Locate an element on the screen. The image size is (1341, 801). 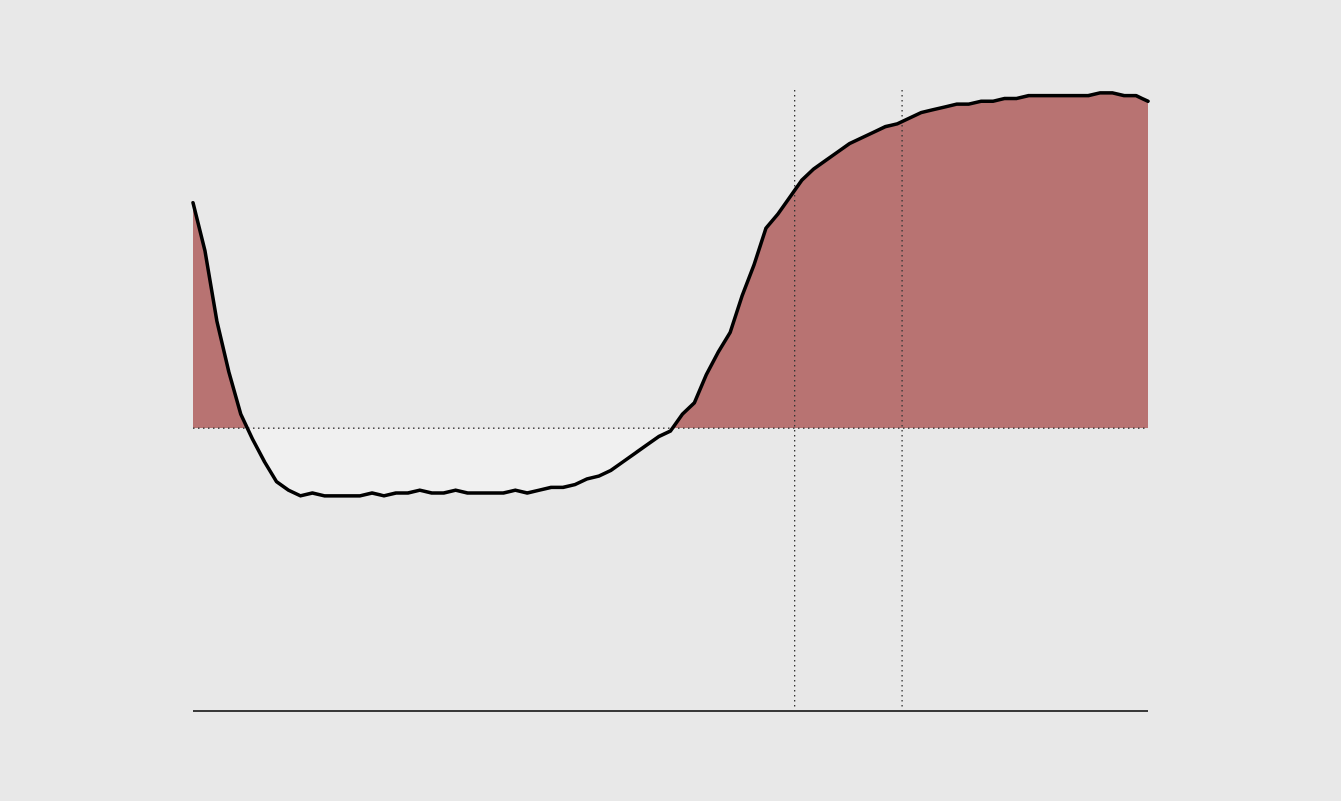
negative-area-fill is located at coordinates (670, 462).